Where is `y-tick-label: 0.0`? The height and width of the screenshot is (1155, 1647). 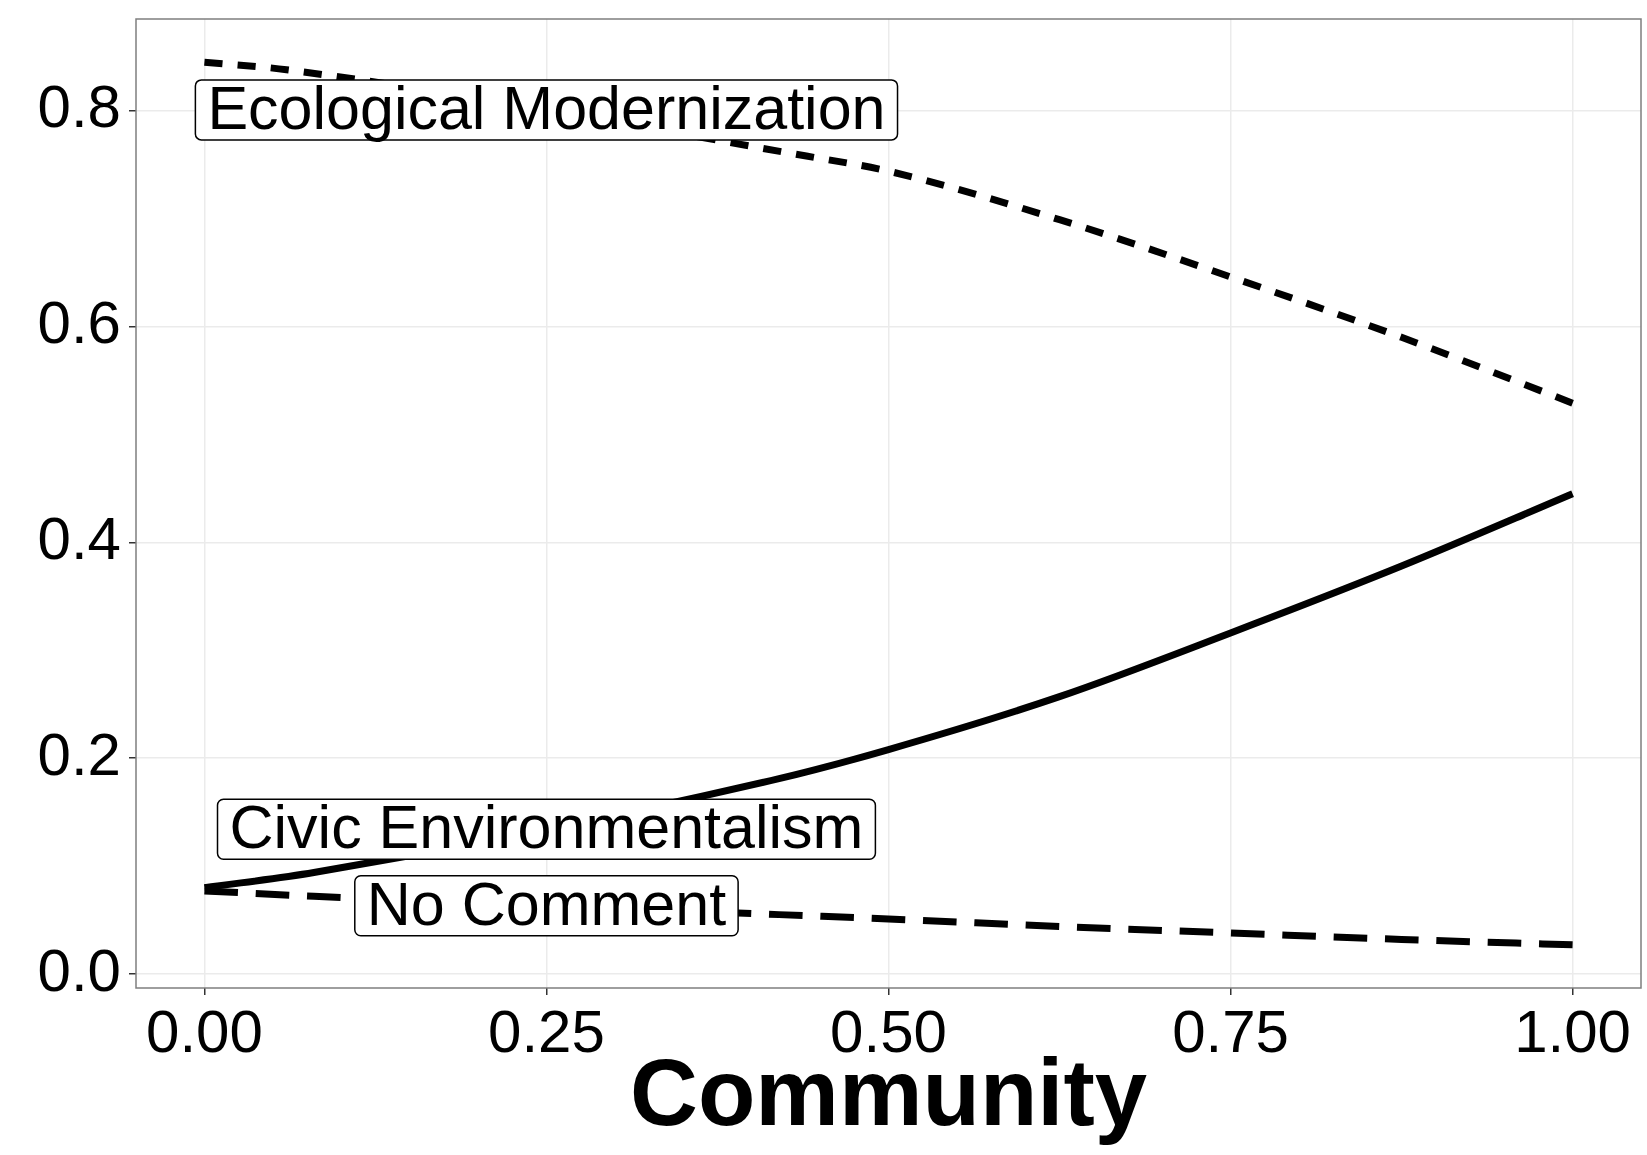 y-tick-label: 0.0 is located at coordinates (79, 970).